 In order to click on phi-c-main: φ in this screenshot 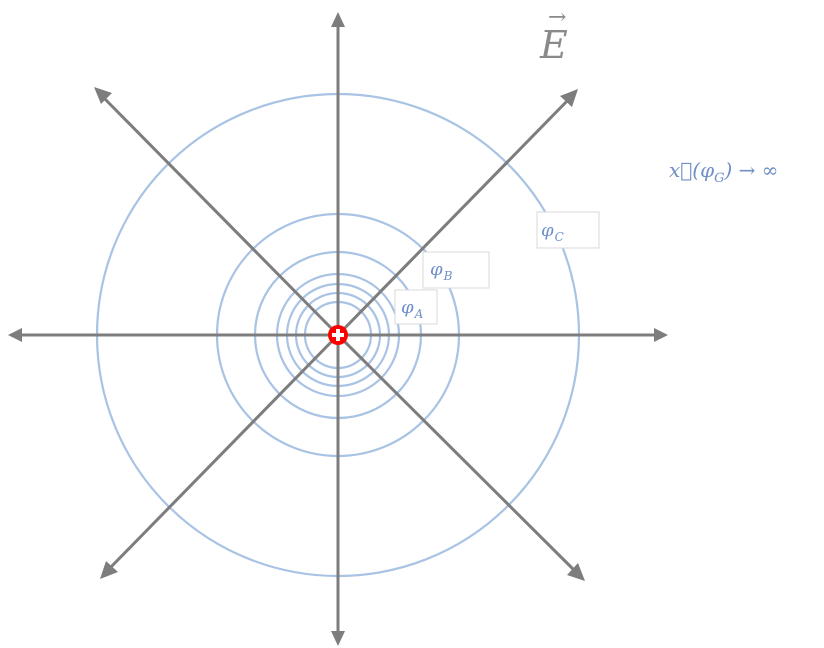, I will do `click(547, 230)`.